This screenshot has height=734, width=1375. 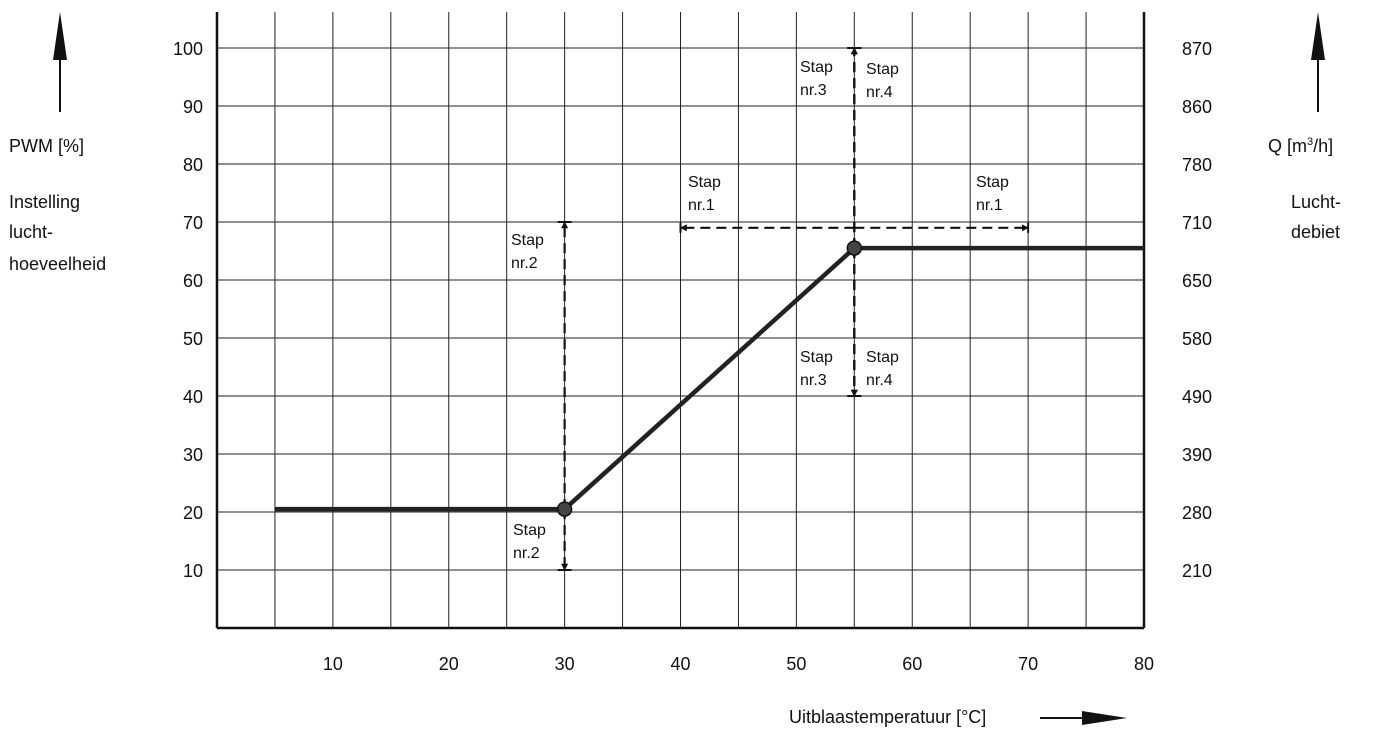 I want to click on y-tick-label-right: 870, so click(x=1197, y=49).